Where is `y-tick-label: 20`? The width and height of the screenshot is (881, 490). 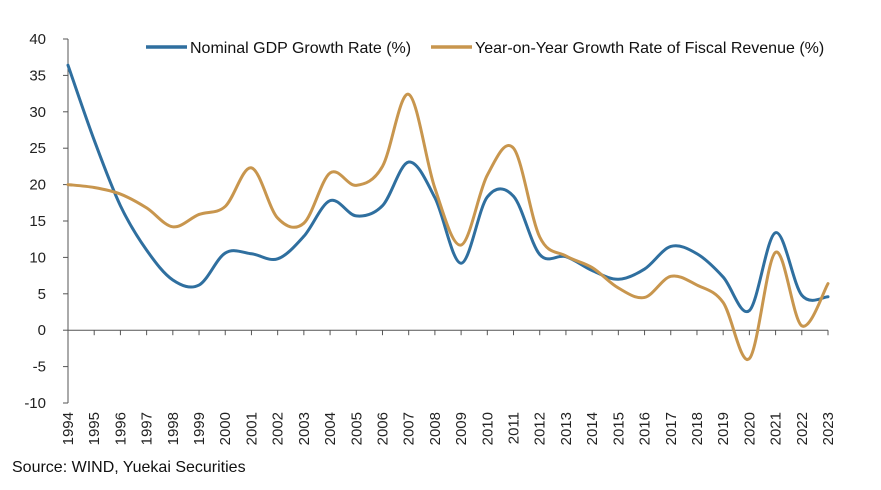
y-tick-label: 20 is located at coordinates (37, 185).